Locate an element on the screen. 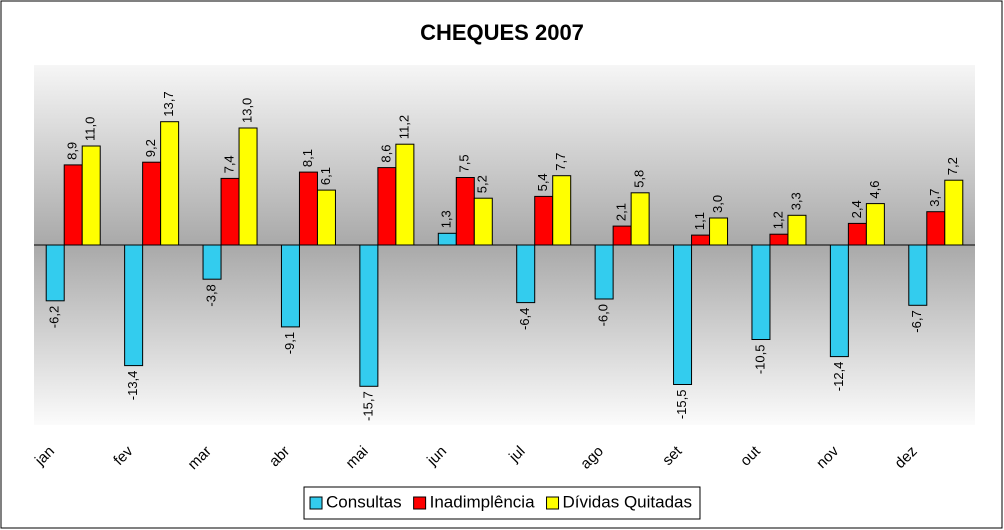 This screenshot has height=530, width=1004. value-label: 8,6 is located at coordinates (385, 154).